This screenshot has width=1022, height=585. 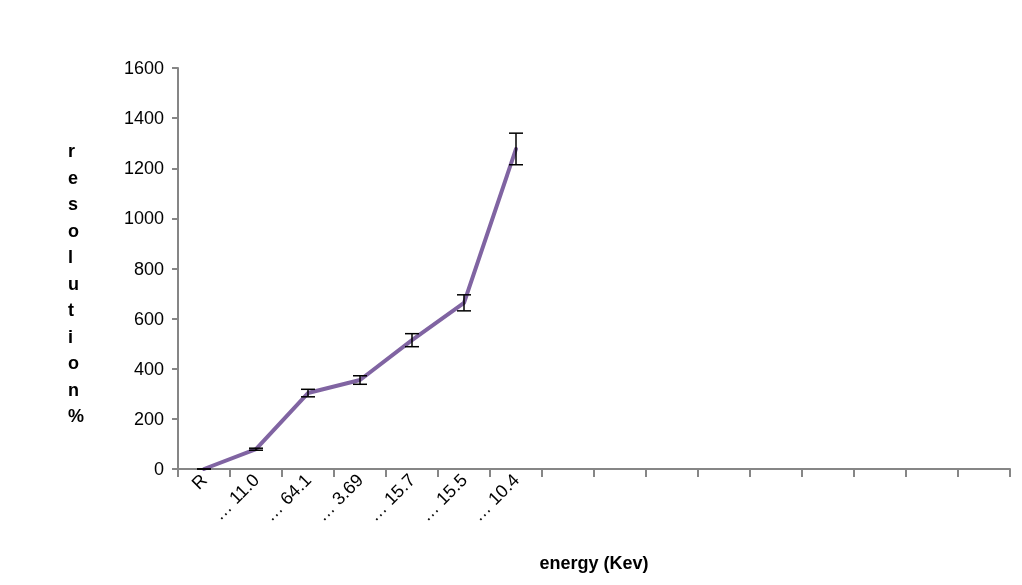 What do you see at coordinates (143, 68) in the screenshot?
I see `y-tick-label: 1600` at bounding box center [143, 68].